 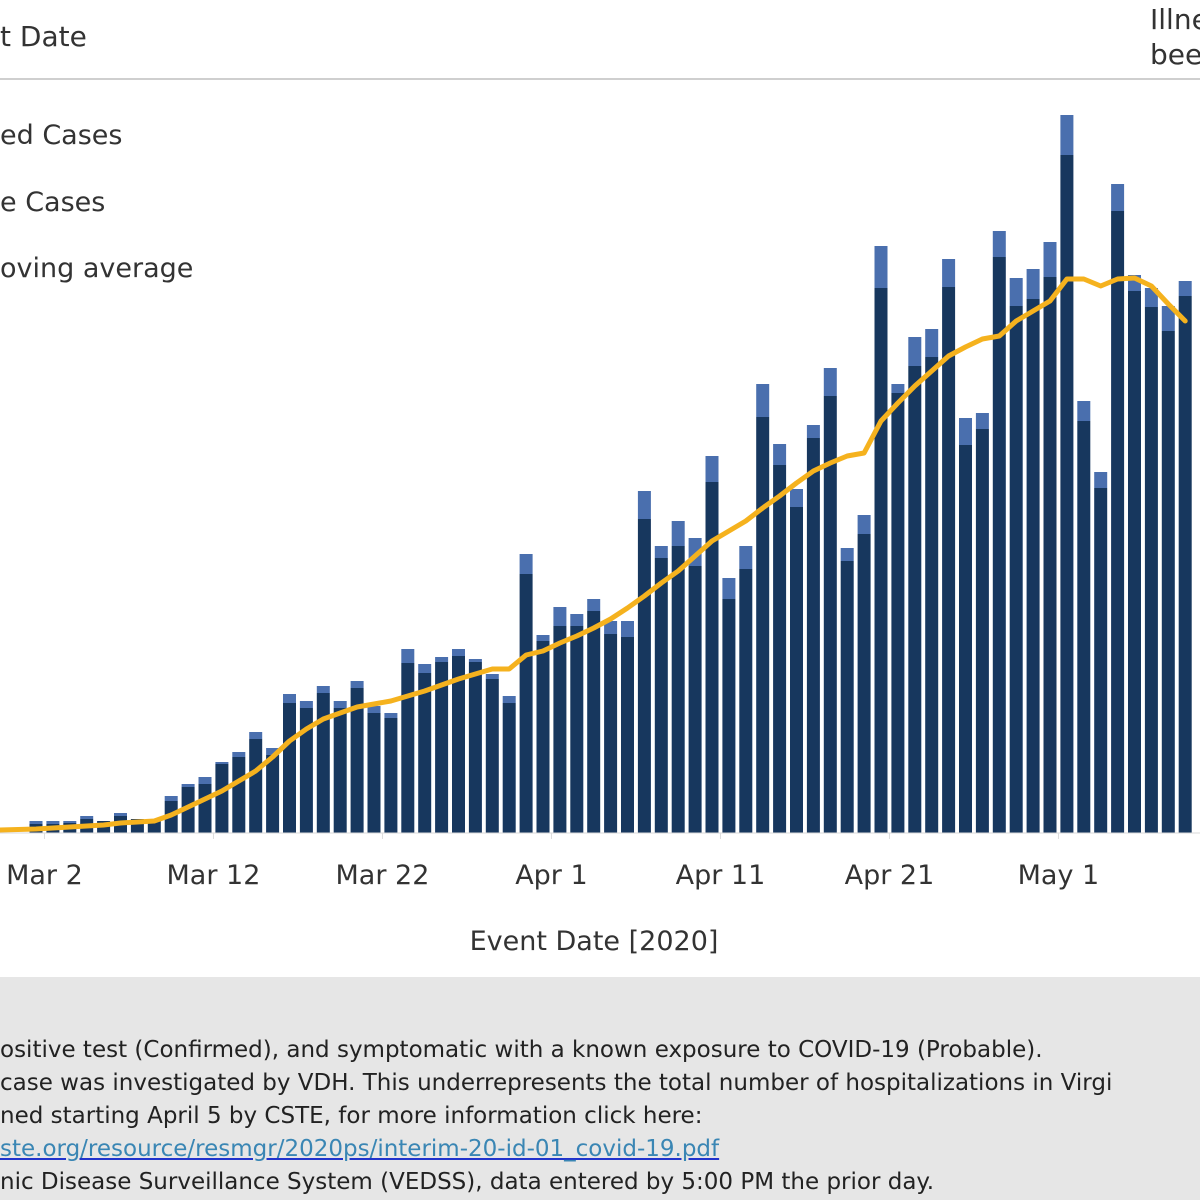 I want to click on x-axis-label: Event Date [2020], so click(x=594, y=941).